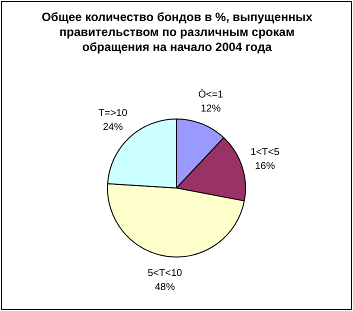 This screenshot has height=311, width=353. Describe the element at coordinates (265, 166) in the screenshot. I see `data-label: 16%` at that location.